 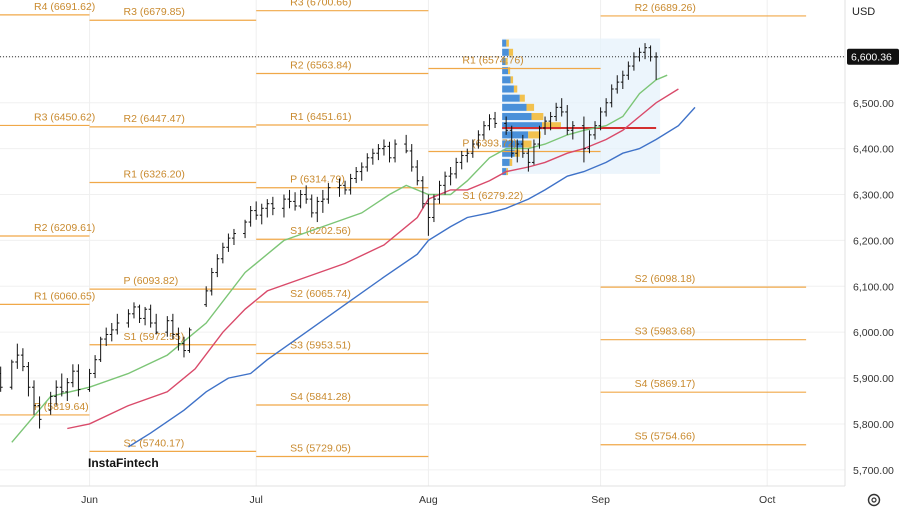 What do you see at coordinates (428, 500) in the screenshot?
I see `x-tick-label: Aug` at bounding box center [428, 500].